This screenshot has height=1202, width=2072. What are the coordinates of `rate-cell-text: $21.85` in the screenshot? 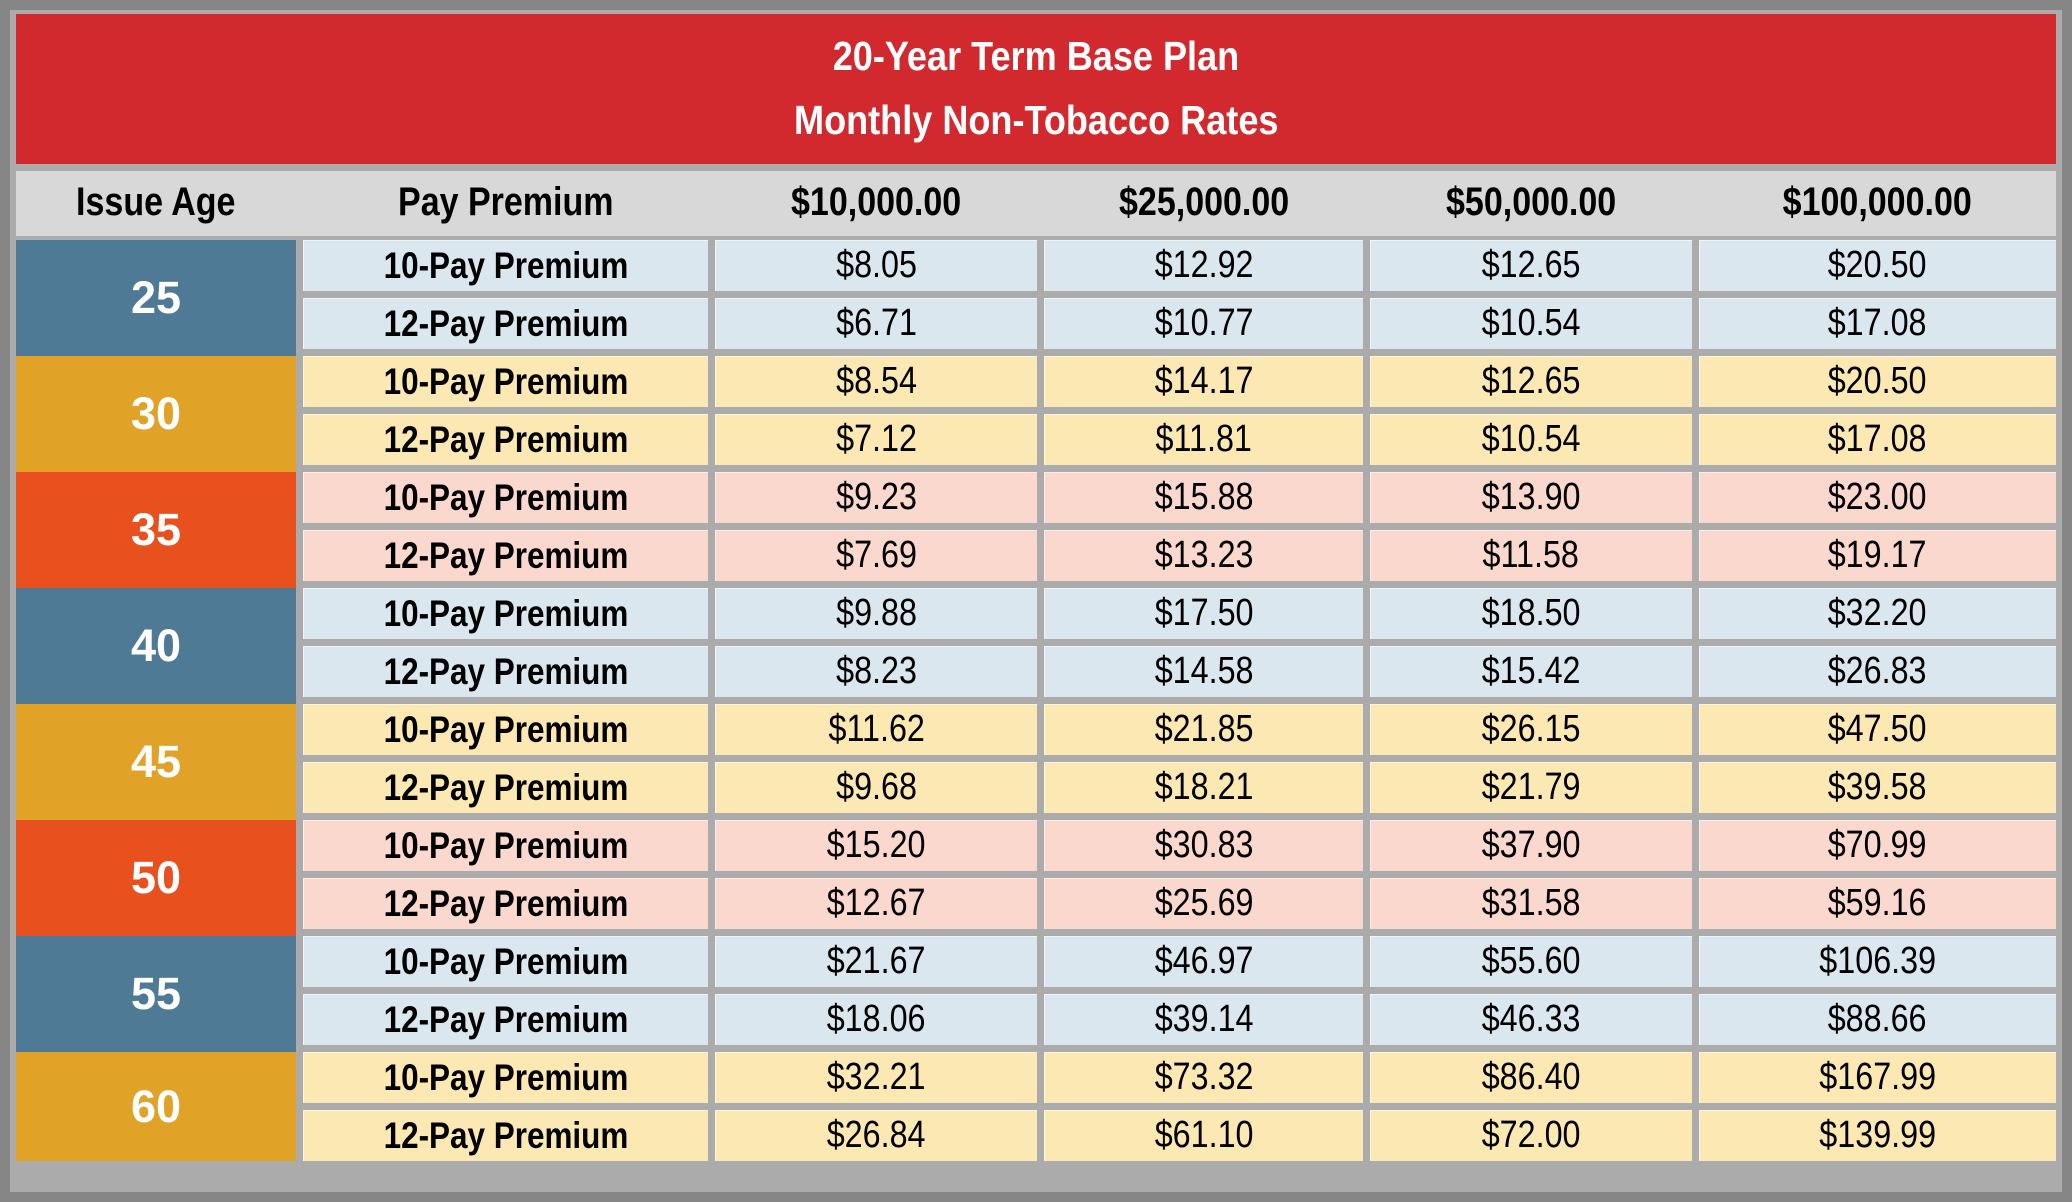 It's located at (1204, 729).